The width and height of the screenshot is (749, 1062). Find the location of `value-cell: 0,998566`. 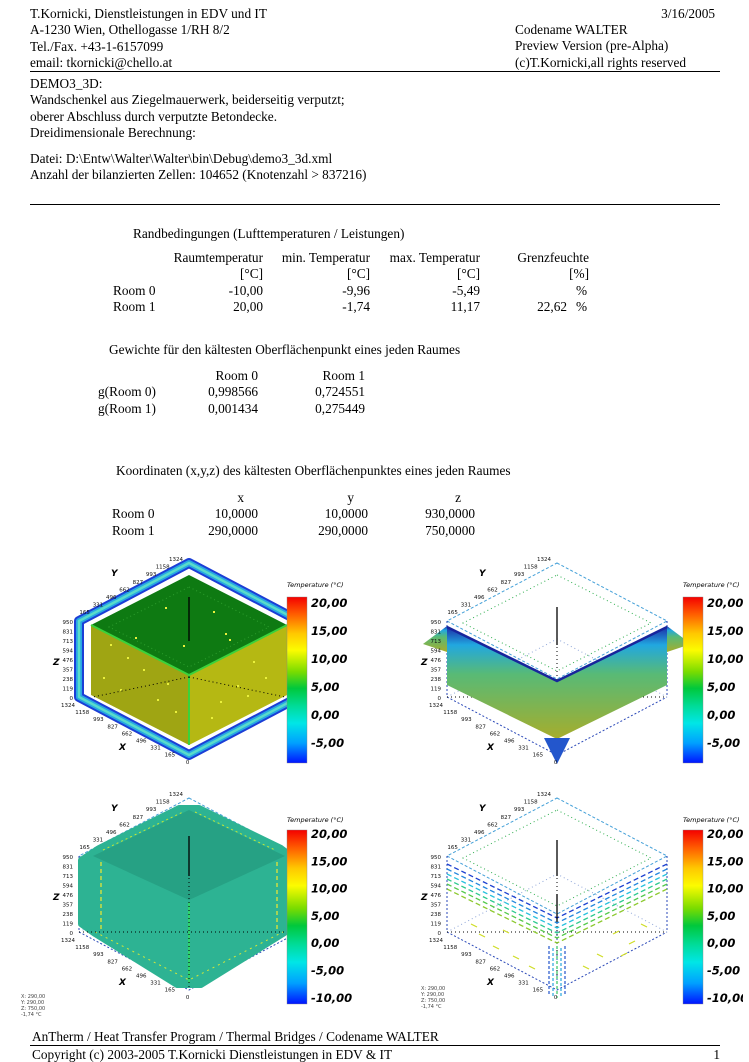

value-cell: 0,998566 is located at coordinates (233, 392).